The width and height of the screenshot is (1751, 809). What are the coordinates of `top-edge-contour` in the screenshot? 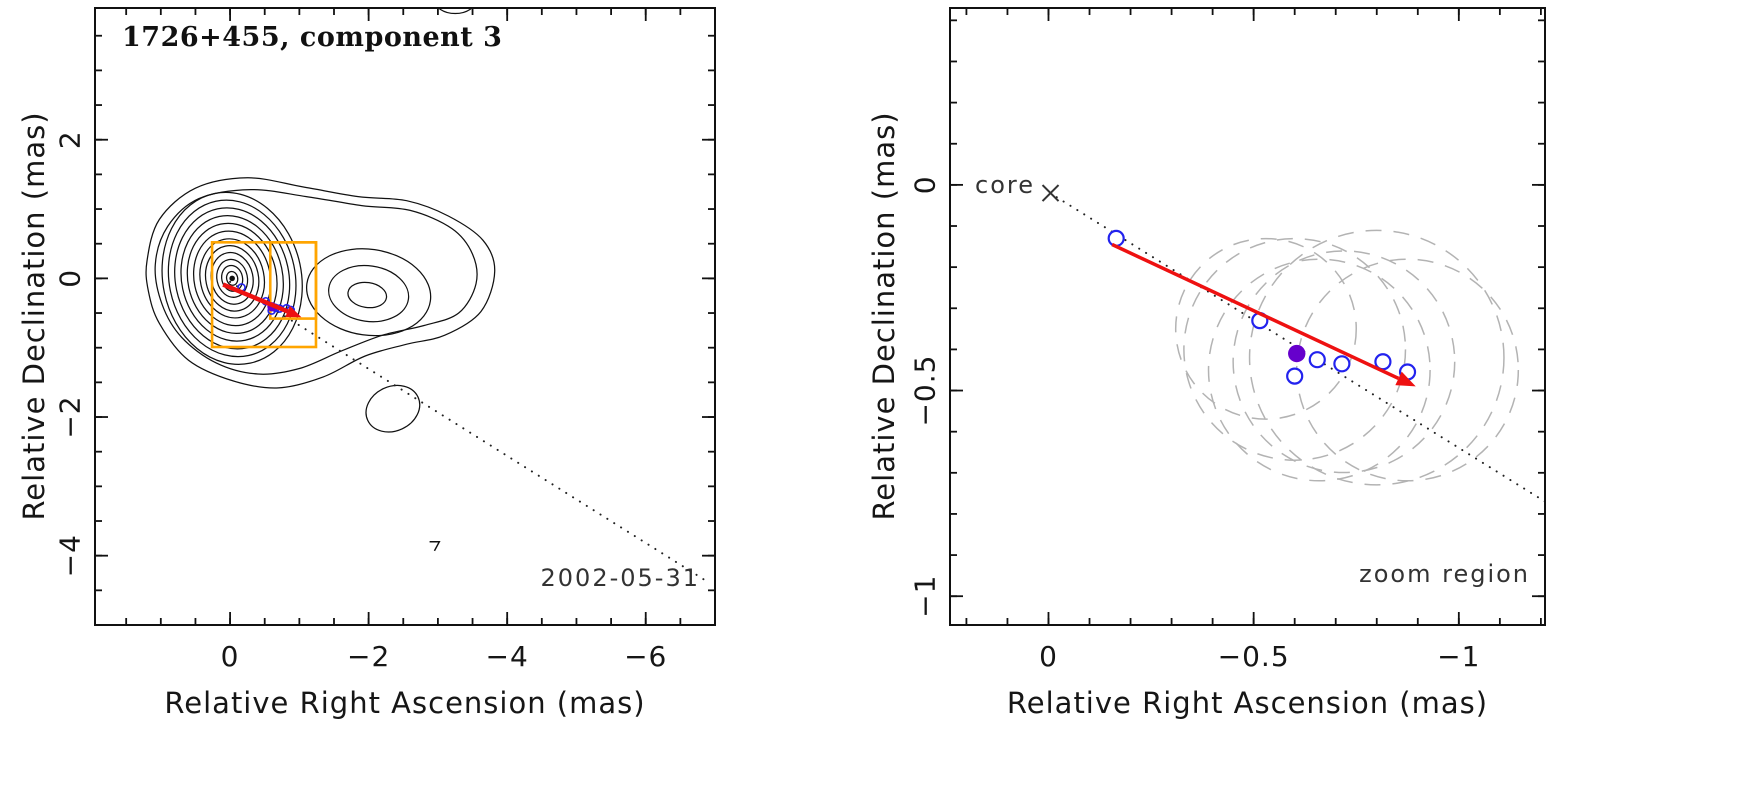 It's located at (455, 11).